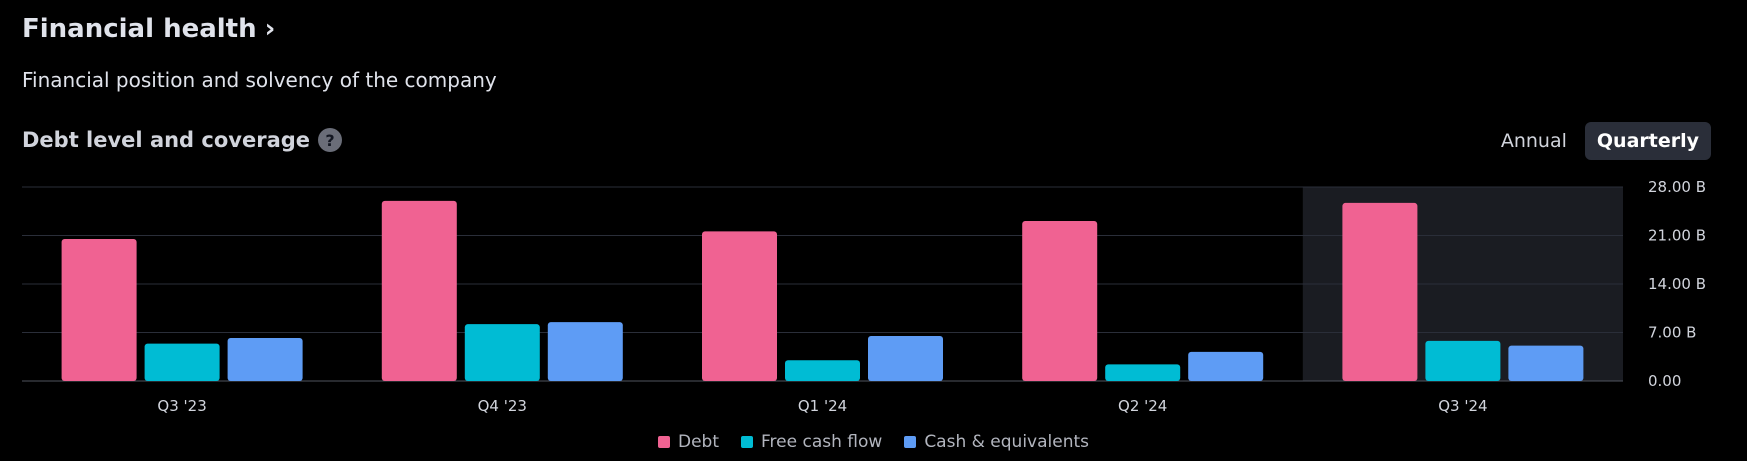 The image size is (1747, 461). Describe the element at coordinates (181, 406) in the screenshot. I see `x-tick-label: Q3 '23` at that location.